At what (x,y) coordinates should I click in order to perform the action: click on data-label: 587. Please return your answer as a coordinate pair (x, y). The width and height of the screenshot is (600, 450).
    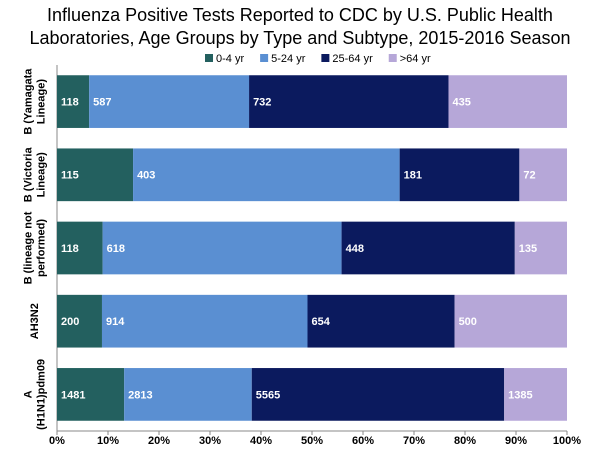
    Looking at the image, I should click on (102, 103).